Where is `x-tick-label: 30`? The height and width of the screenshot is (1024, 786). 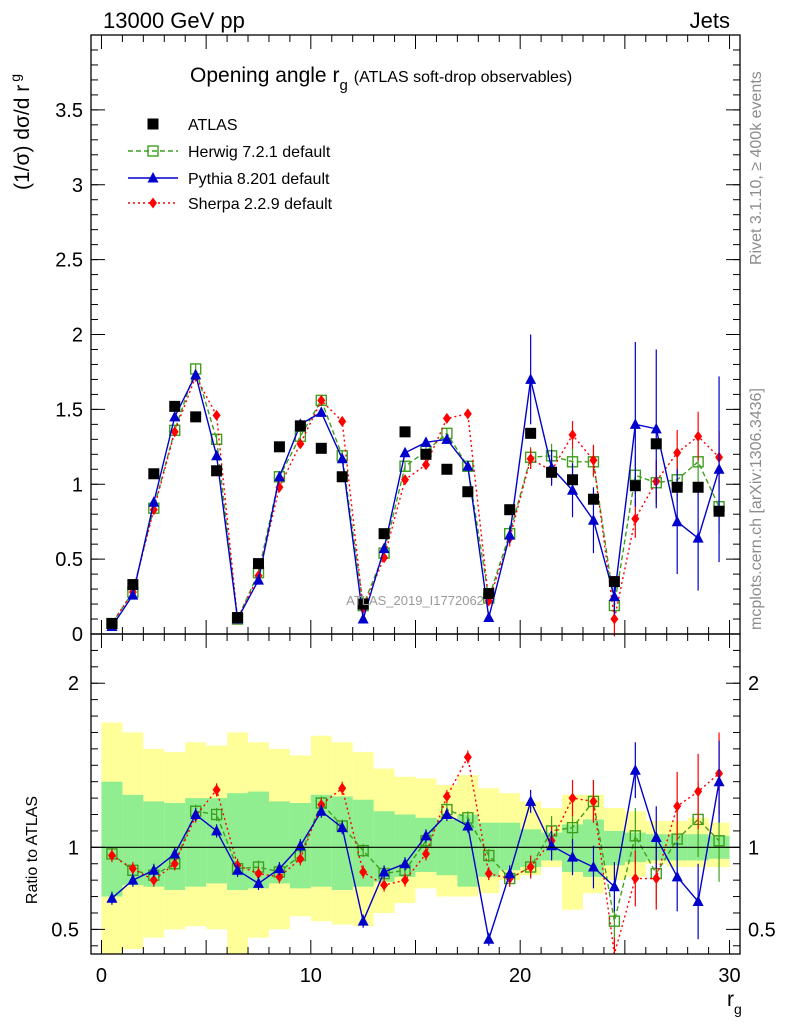 x-tick-label: 30 is located at coordinates (729, 976).